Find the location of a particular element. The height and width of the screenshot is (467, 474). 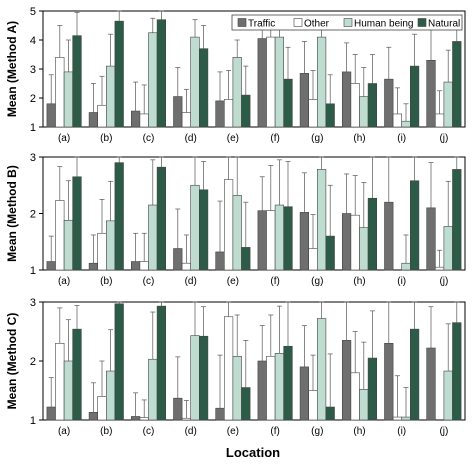

x-tick-label: (c) is located at coordinates (149, 281).